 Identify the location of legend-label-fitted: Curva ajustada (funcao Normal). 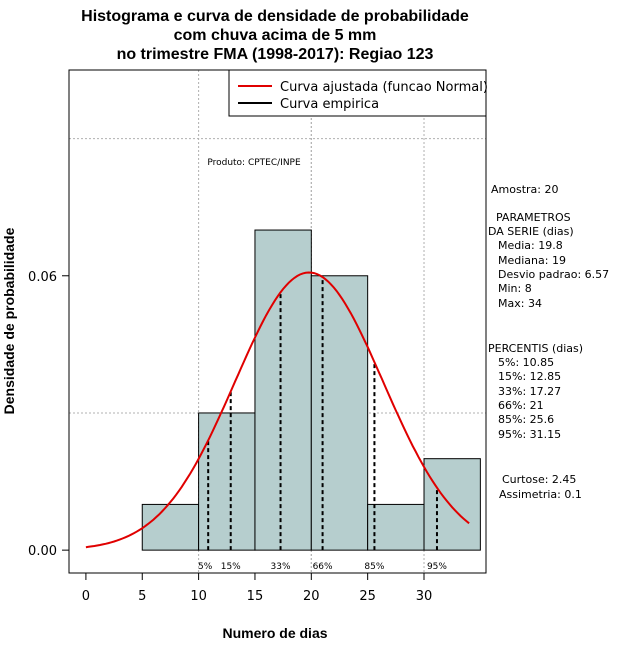
(384, 87).